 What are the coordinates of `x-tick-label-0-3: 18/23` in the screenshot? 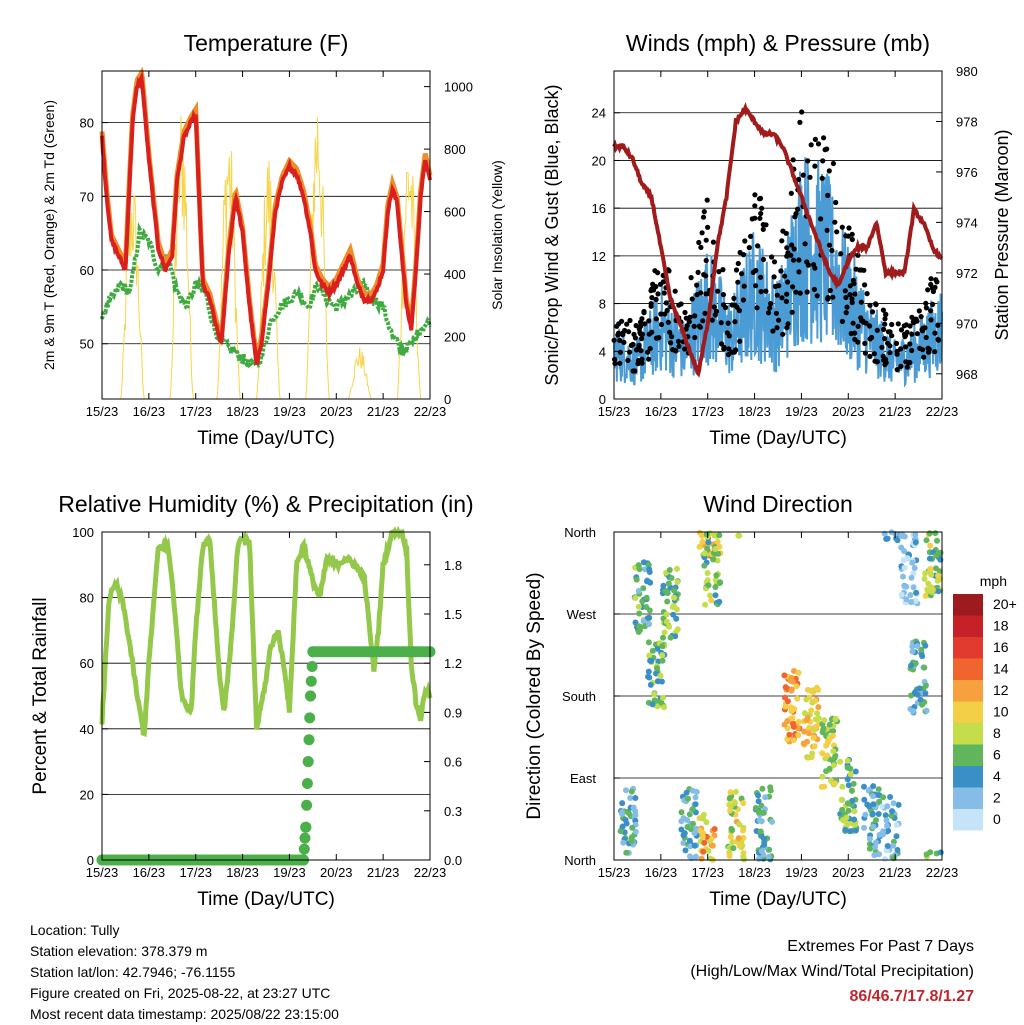 It's located at (242, 411).